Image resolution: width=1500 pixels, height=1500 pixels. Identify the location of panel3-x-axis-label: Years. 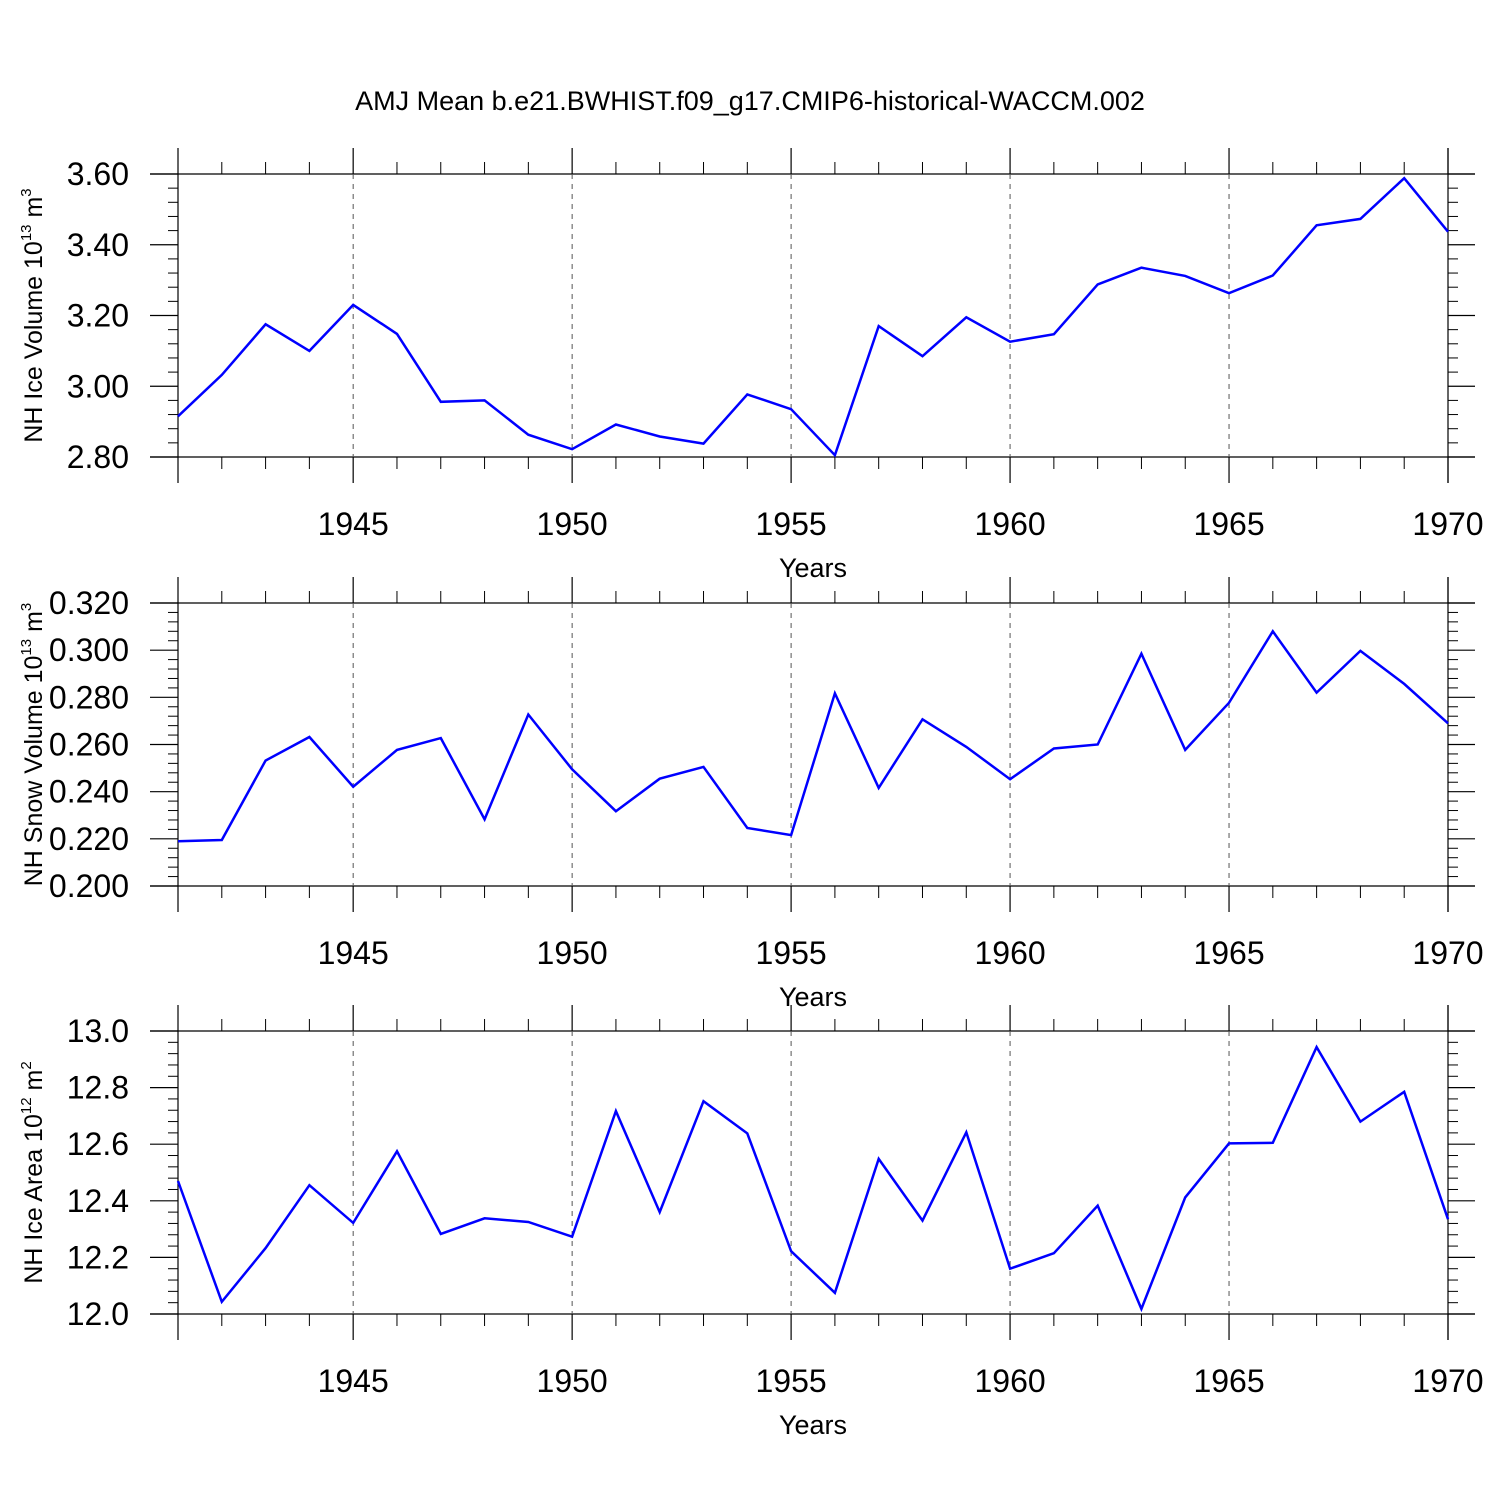
(813, 1425).